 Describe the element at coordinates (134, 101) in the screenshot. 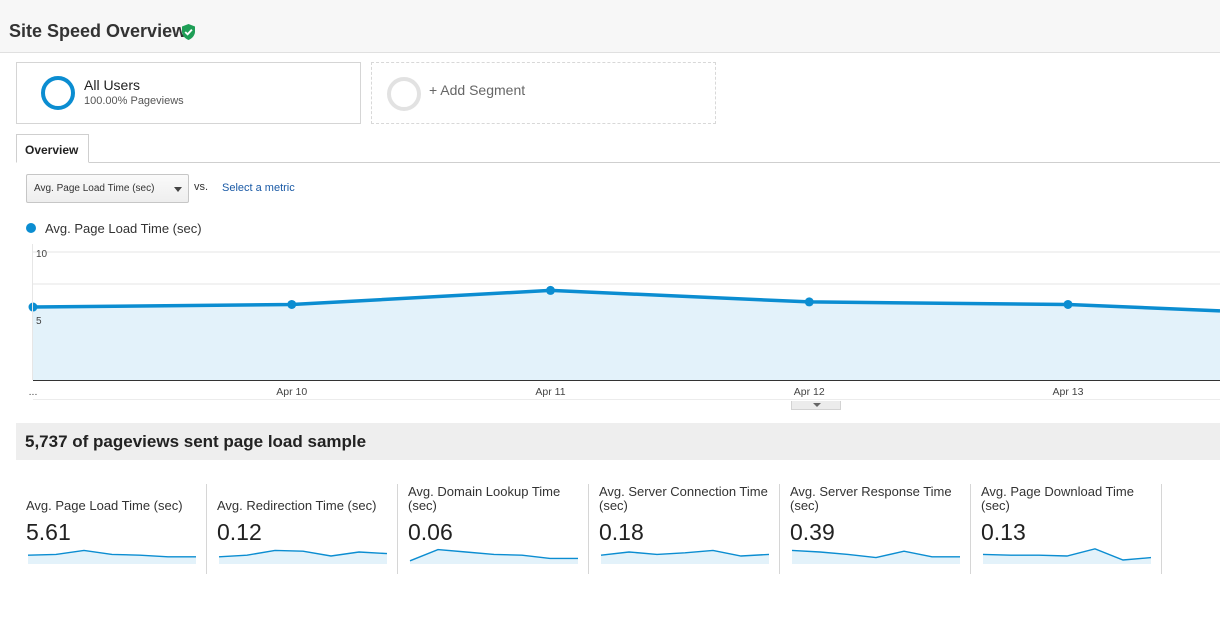

I see `segment-detail: 100.00% Pageviews` at that location.